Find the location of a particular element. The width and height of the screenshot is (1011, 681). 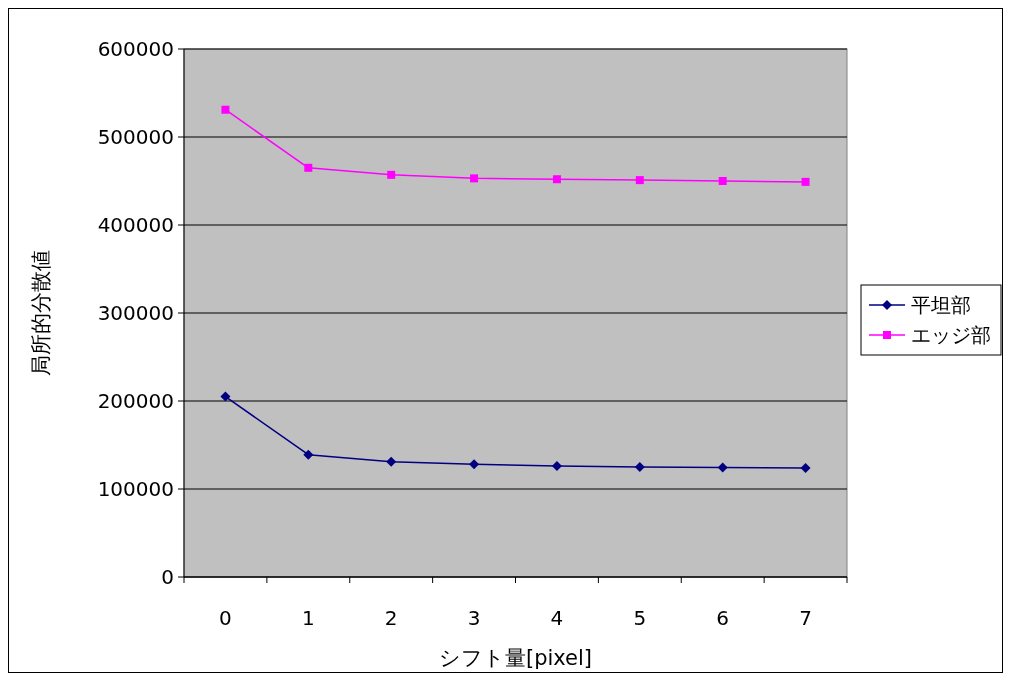

x-tick-label: 6 is located at coordinates (723, 618).